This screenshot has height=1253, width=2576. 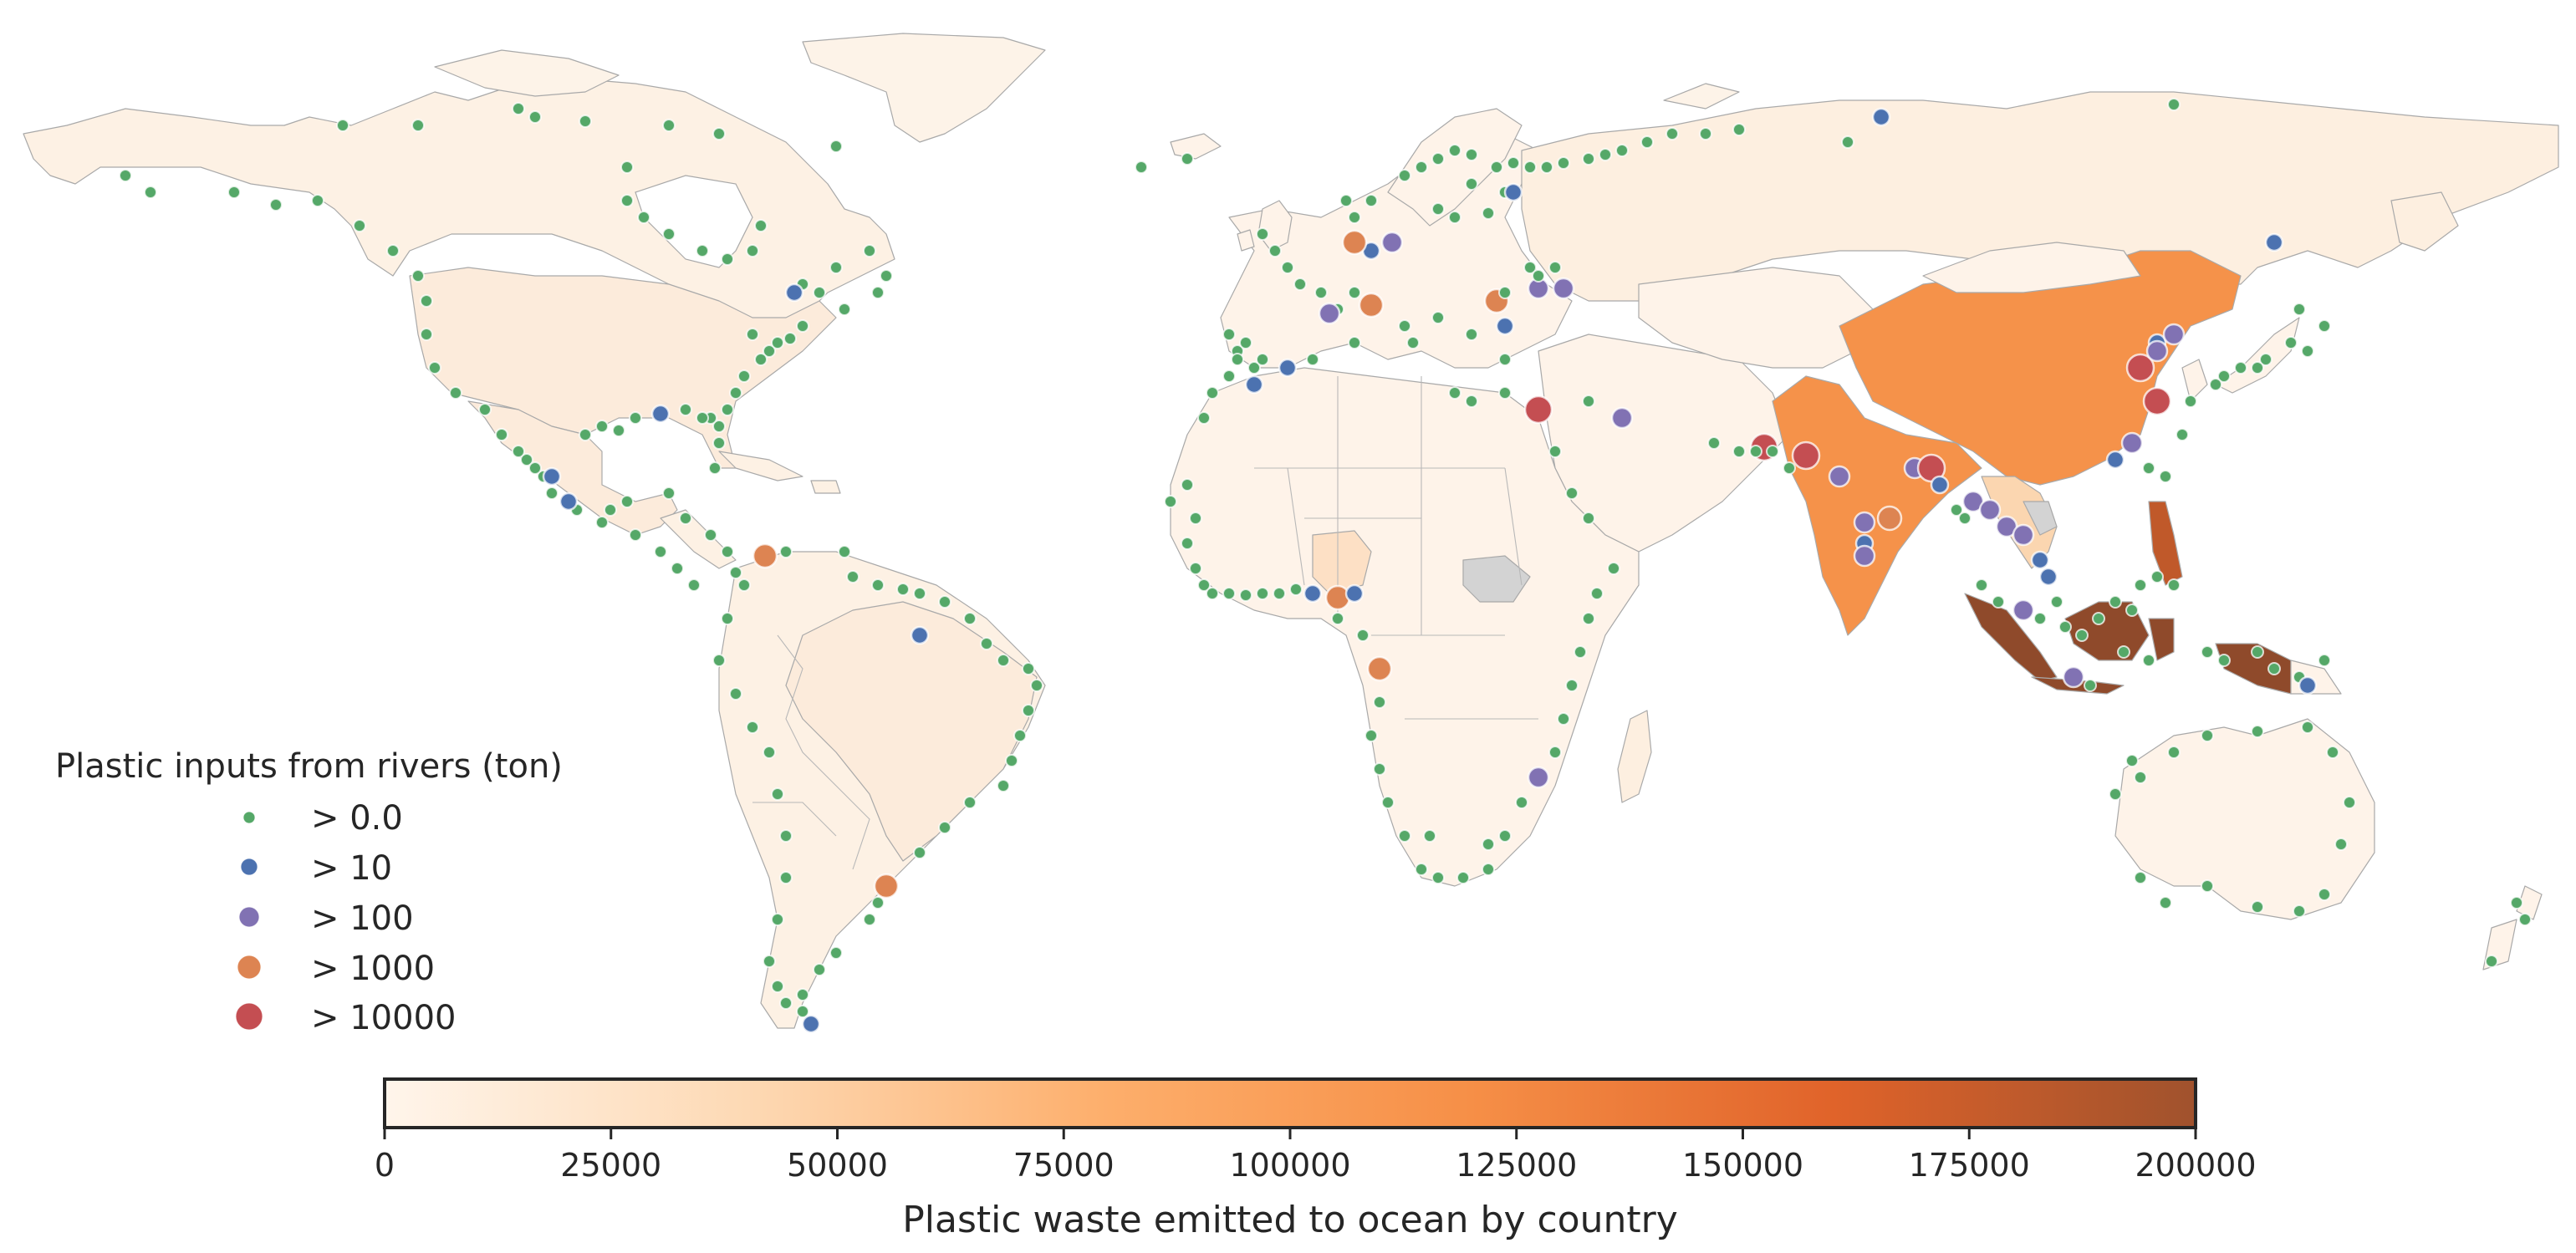 What do you see at coordinates (2194, 380) in the screenshot?
I see `country-korea` at bounding box center [2194, 380].